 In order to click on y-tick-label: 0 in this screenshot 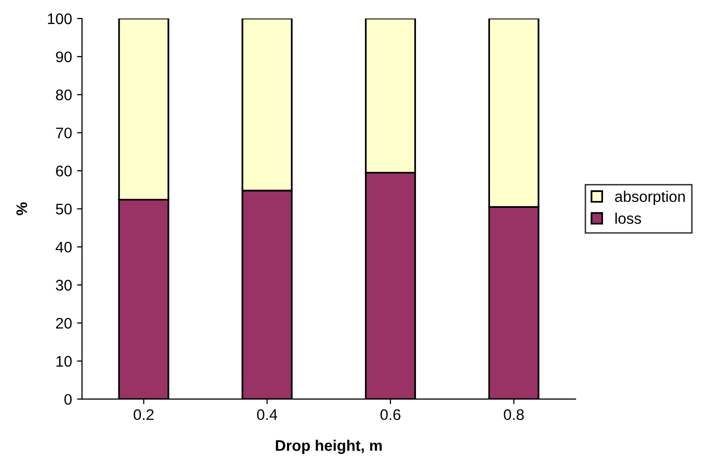, I will do `click(68, 399)`.